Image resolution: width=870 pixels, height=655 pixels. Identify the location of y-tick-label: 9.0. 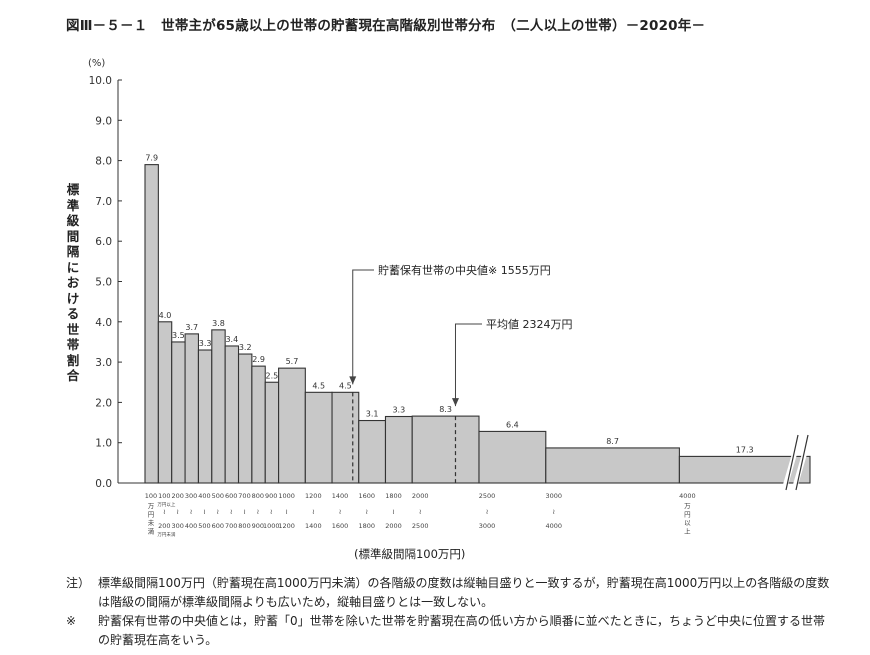
(103, 121).